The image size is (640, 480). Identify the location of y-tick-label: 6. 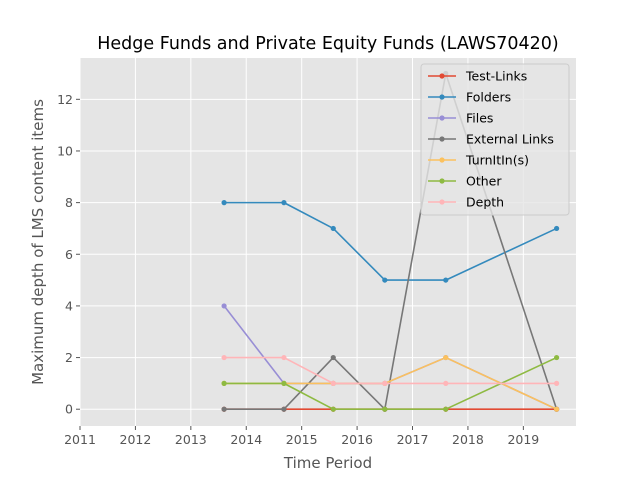
(69, 254).